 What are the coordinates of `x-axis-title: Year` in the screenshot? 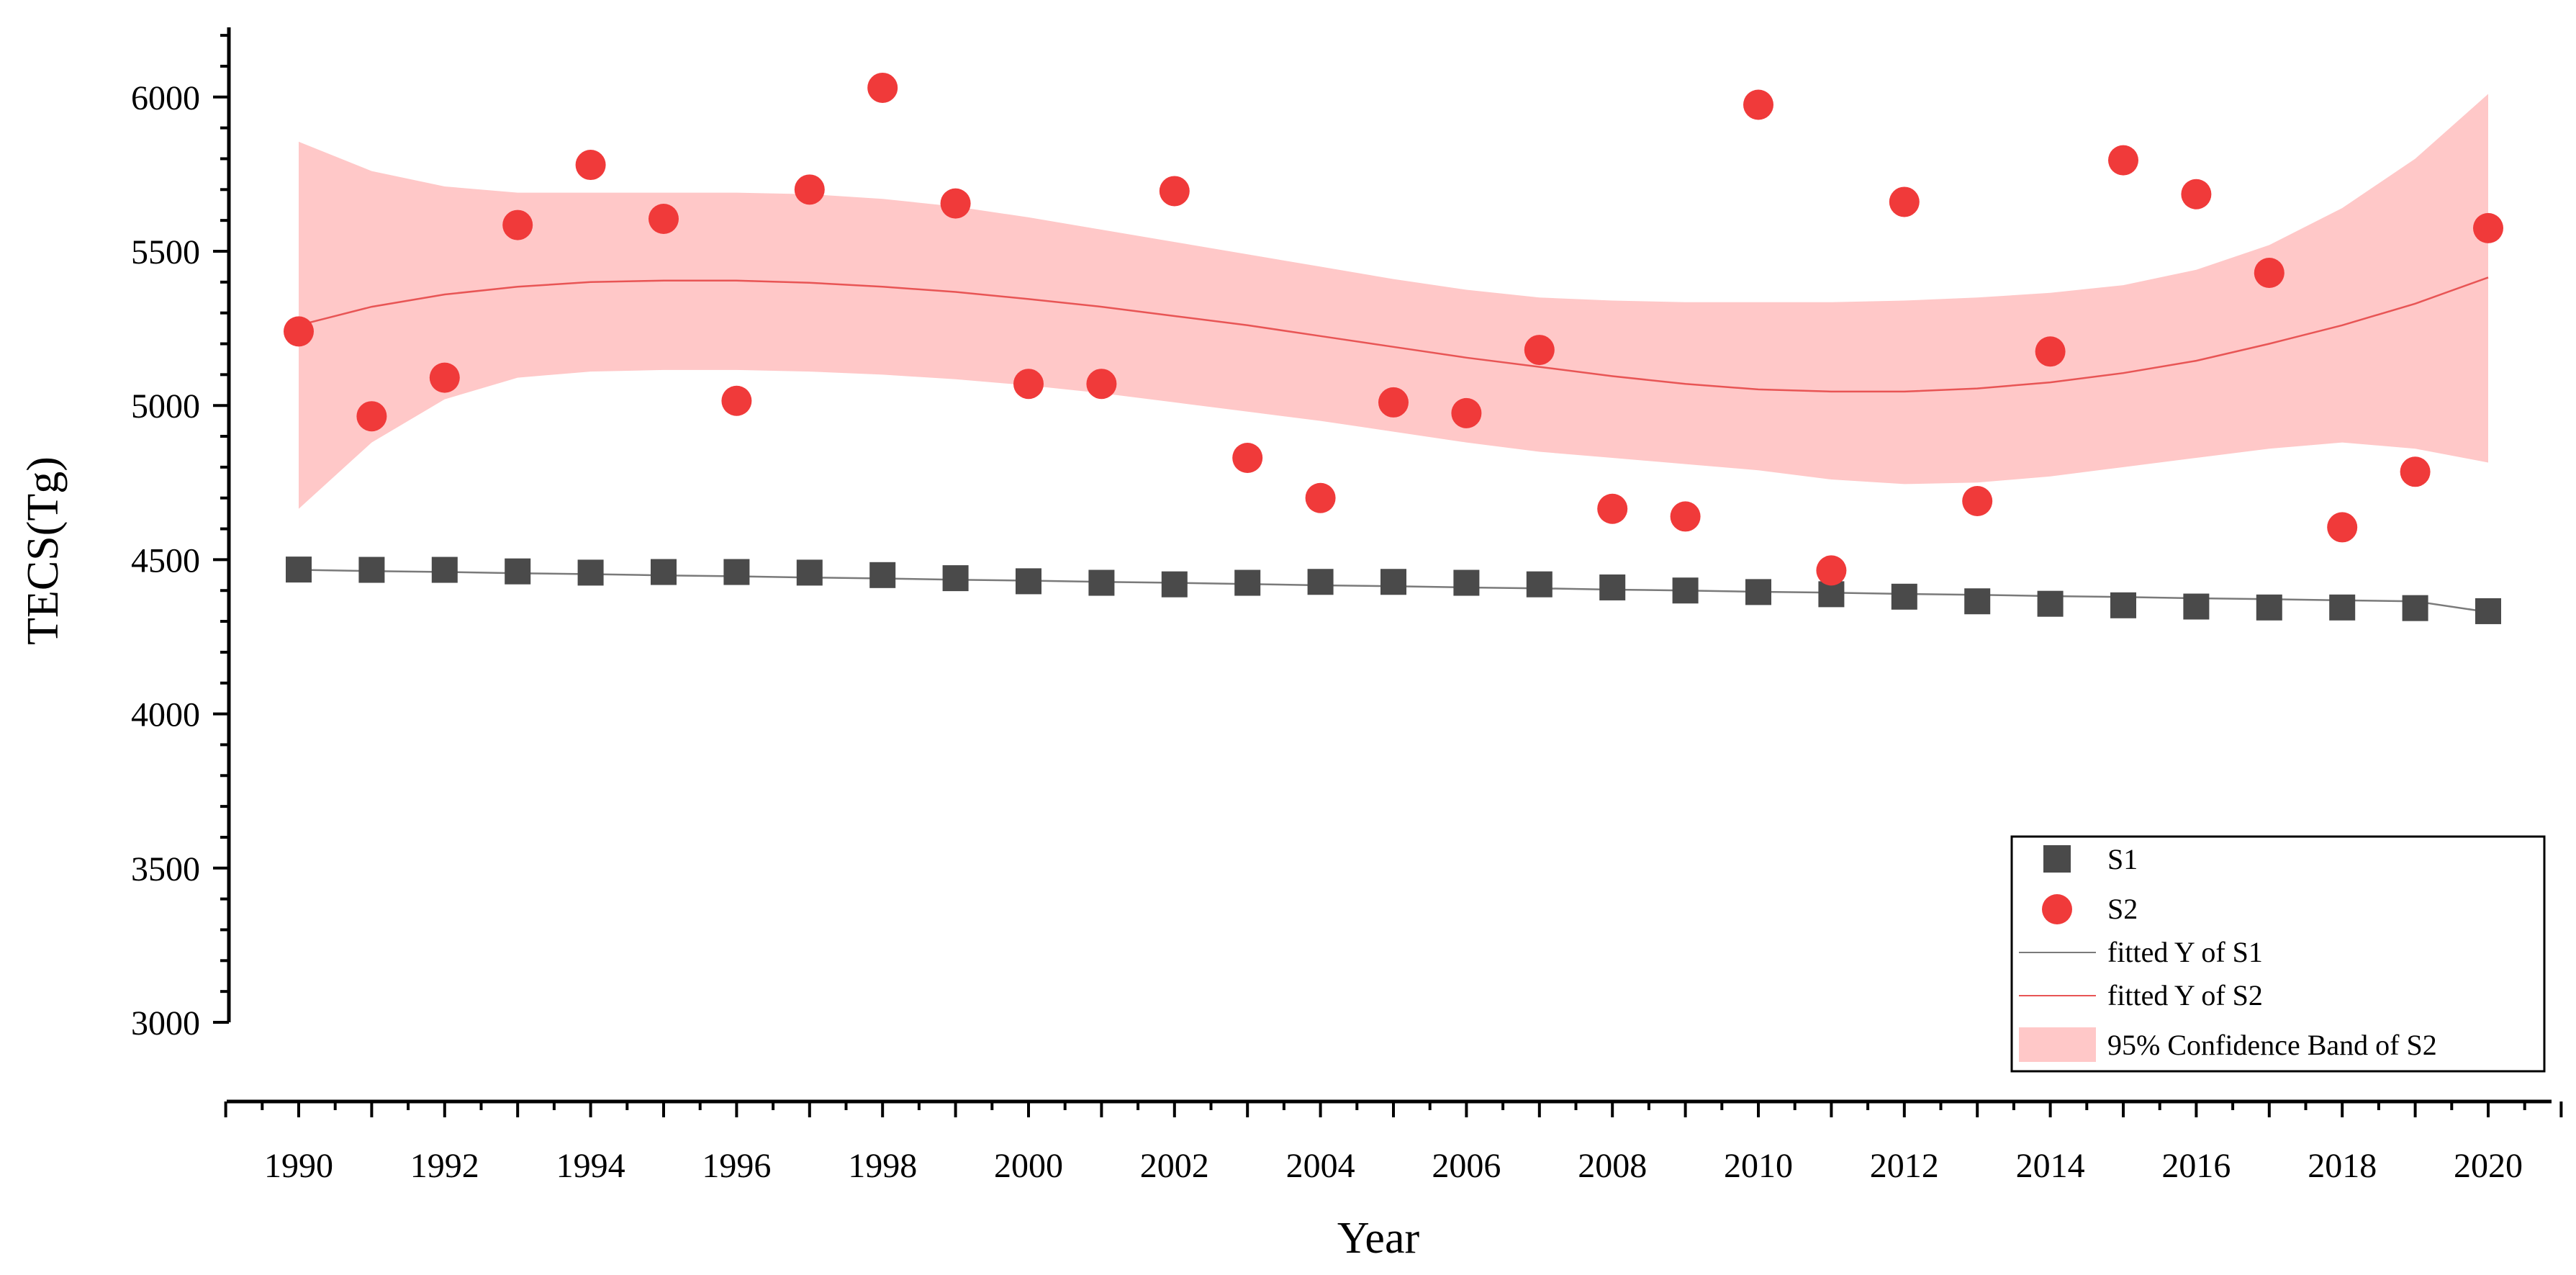 It's located at (1378, 1238).